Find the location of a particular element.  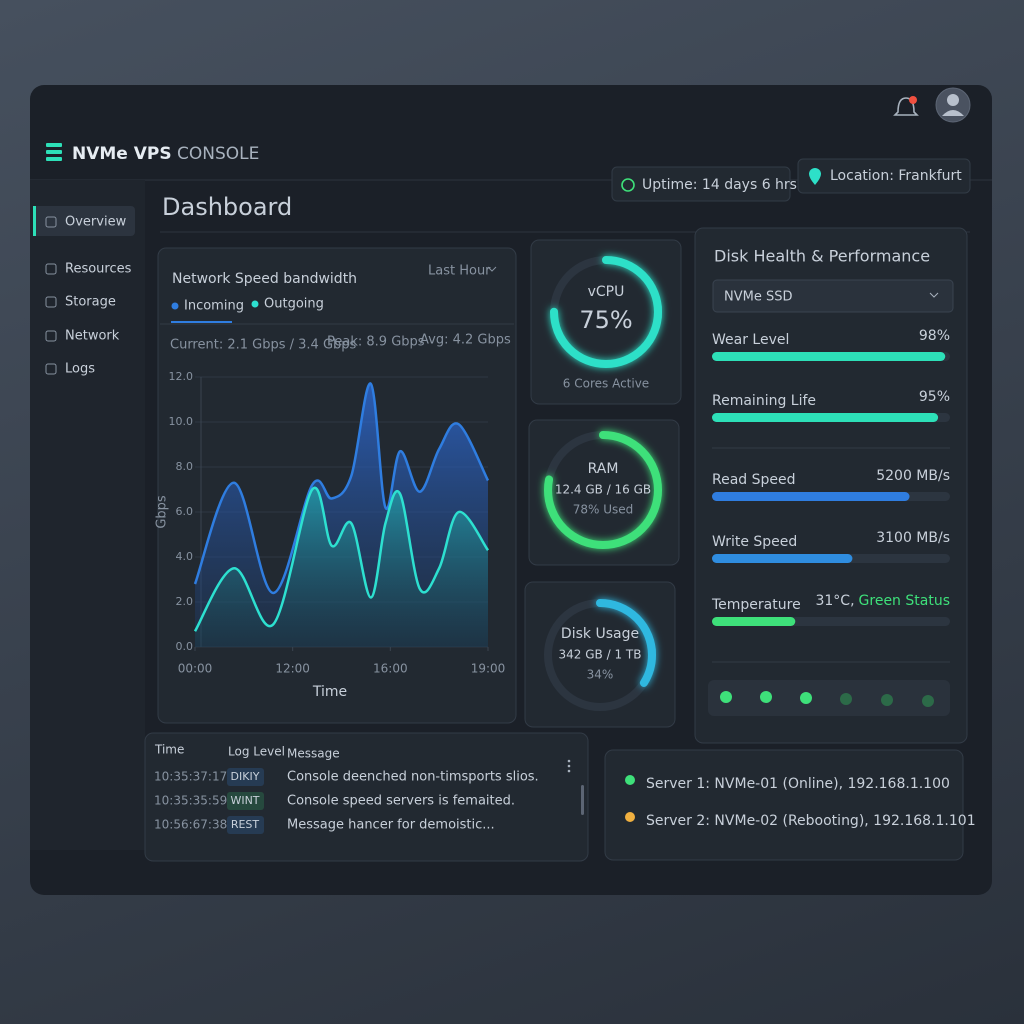

status-dots is located at coordinates (827, 699).